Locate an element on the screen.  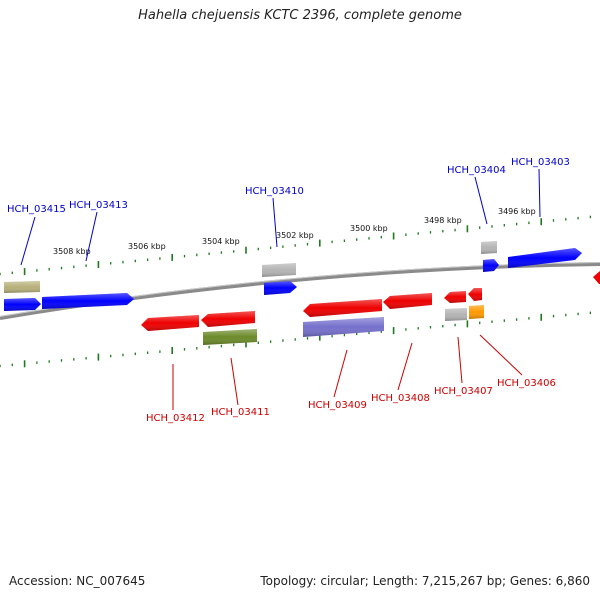
forward-genes is located at coordinates (293, 276).